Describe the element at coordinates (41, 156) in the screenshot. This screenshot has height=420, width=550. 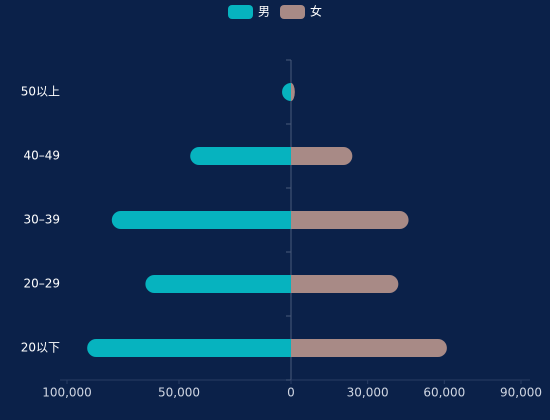
I see `category-label: 40–49` at that location.